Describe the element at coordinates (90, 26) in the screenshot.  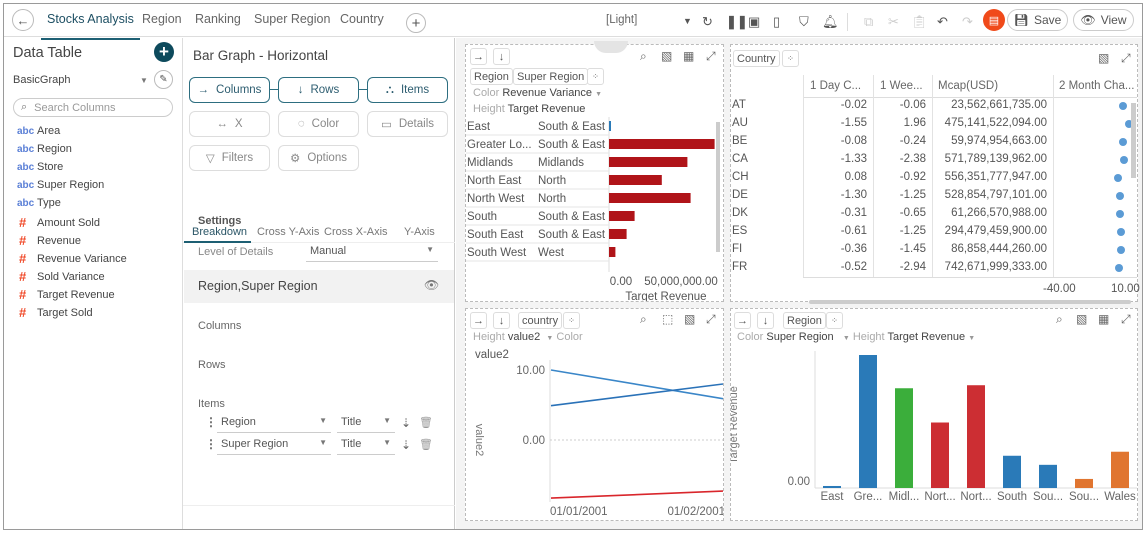
I see `tab-stocks-analysis: Stocks Analysis` at that location.